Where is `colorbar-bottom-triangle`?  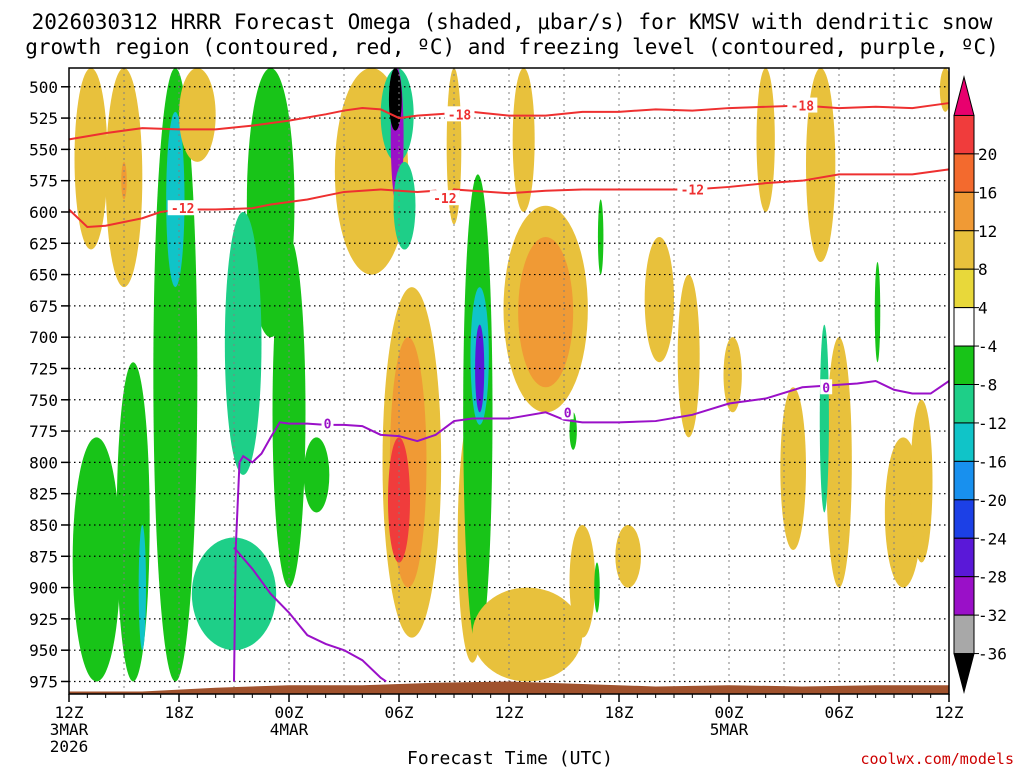 colorbar-bottom-triangle is located at coordinates (964, 673).